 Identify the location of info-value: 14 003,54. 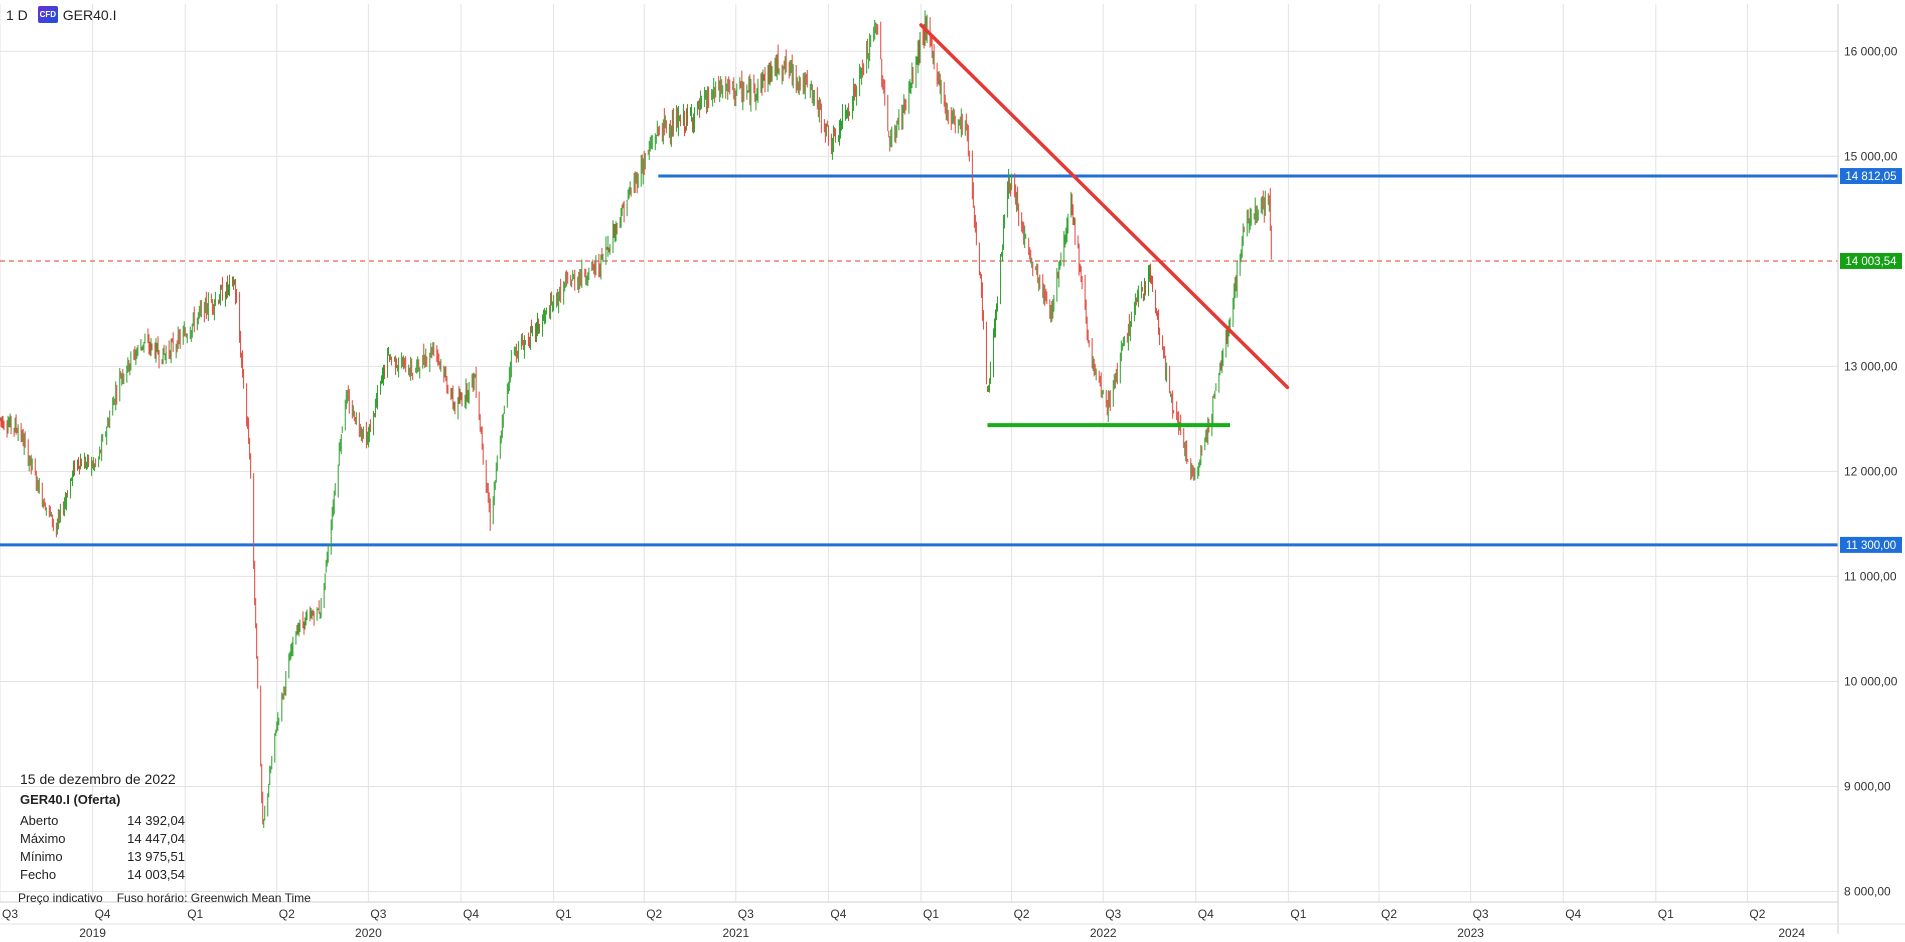
(156, 874).